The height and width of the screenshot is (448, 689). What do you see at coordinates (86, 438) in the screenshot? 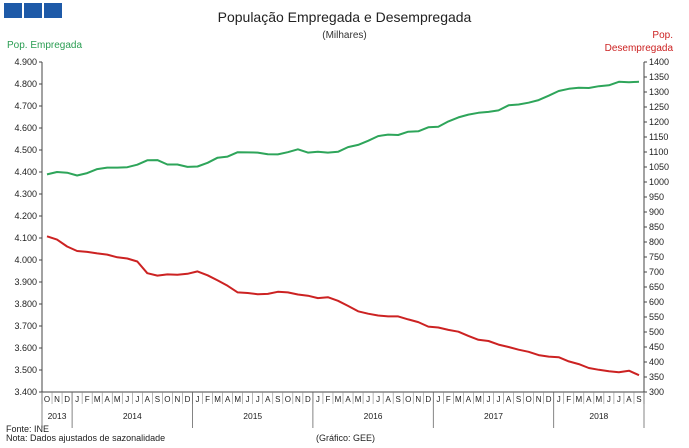
I see `adjustment-note: Nota: Dados ajustados de sazonalidade` at bounding box center [86, 438].